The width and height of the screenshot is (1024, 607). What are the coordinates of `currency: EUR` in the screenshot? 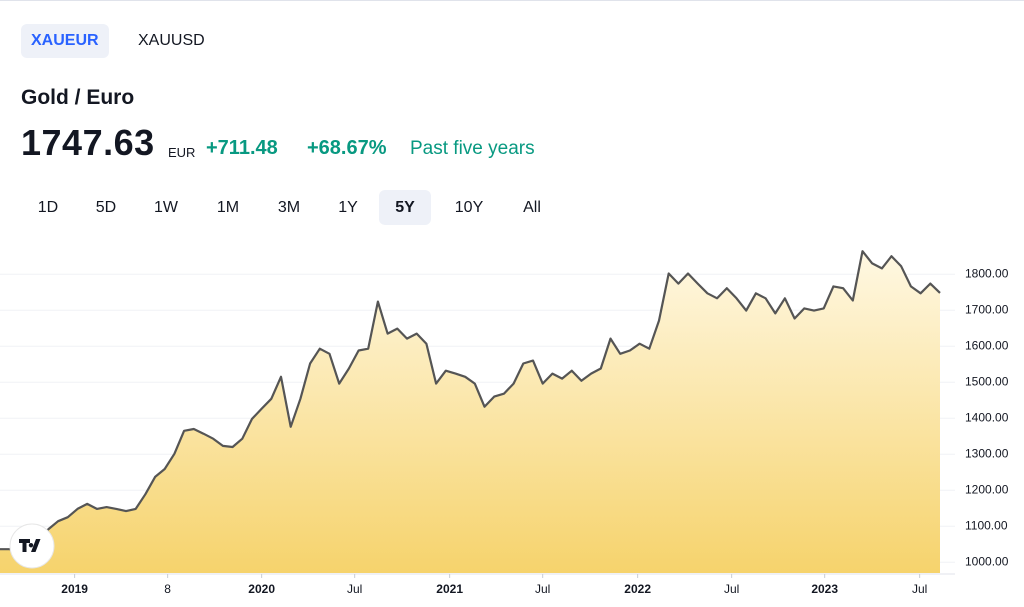 It's located at (182, 152).